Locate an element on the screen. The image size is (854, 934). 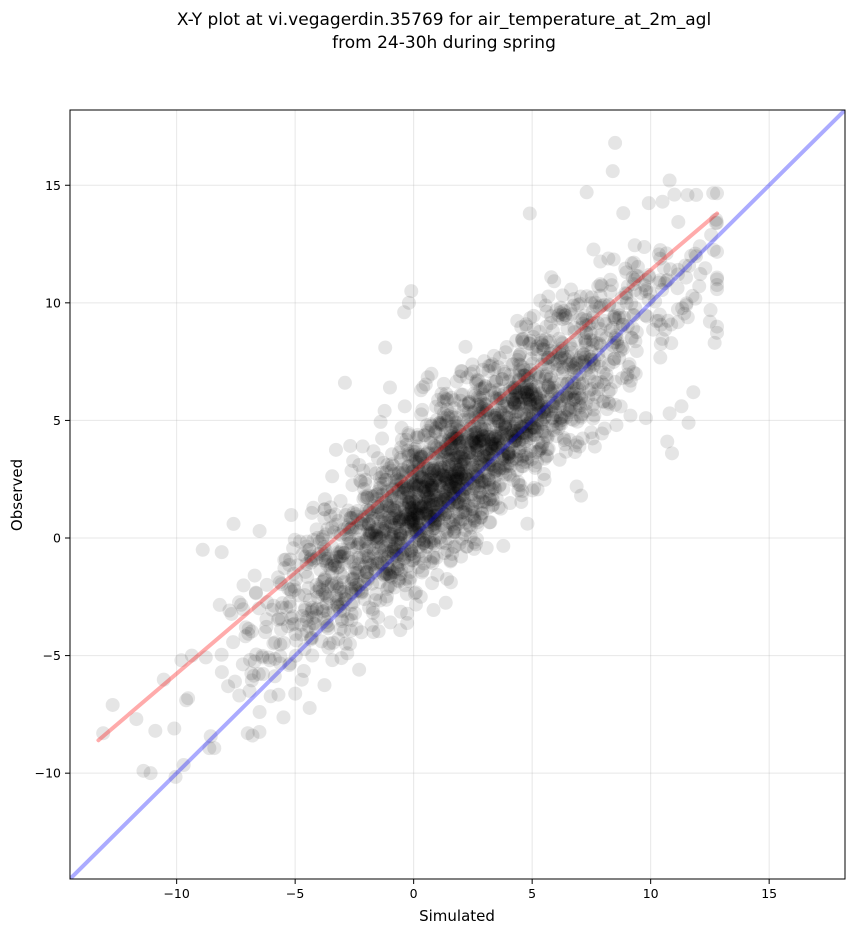
y-tick-label: −10 is located at coordinates (48, 773).